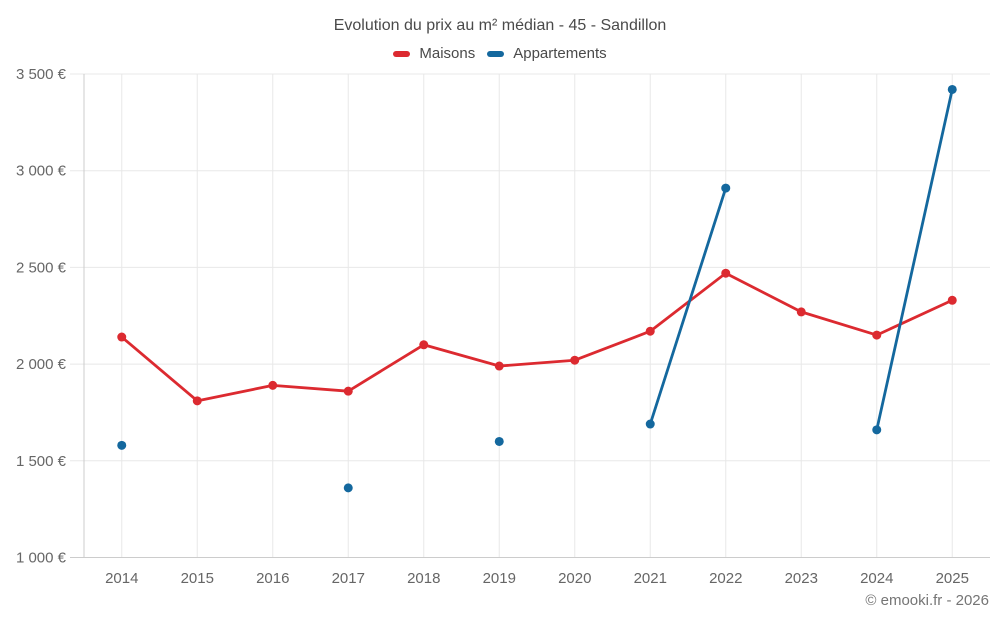  I want to click on x-tick-label-2014: 2014, so click(121, 578).